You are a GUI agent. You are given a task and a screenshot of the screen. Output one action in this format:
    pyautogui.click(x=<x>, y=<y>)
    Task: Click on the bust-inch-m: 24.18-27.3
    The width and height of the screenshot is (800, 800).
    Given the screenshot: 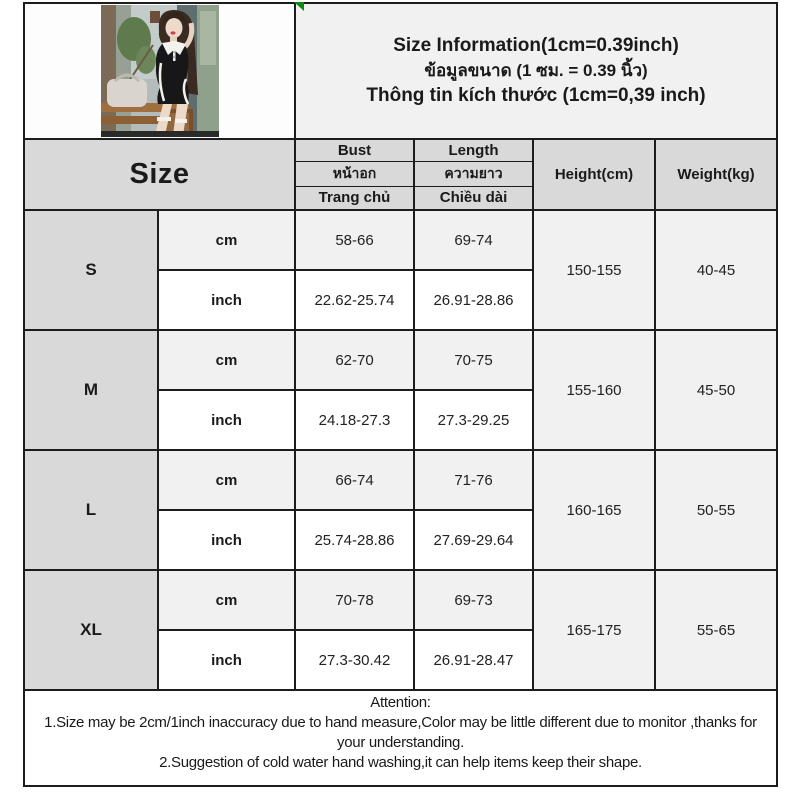 What is the action you would take?
    pyautogui.click(x=354, y=420)
    